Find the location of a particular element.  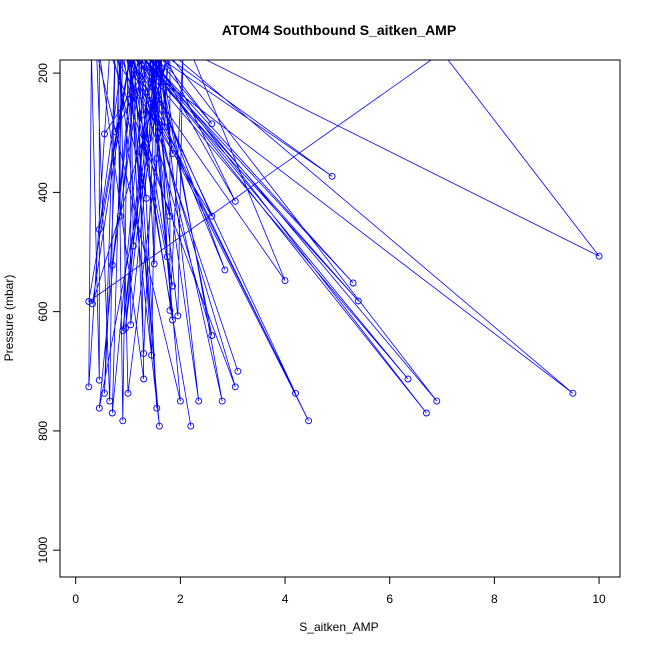

y-tick-label: 1000 is located at coordinates (43, 549).